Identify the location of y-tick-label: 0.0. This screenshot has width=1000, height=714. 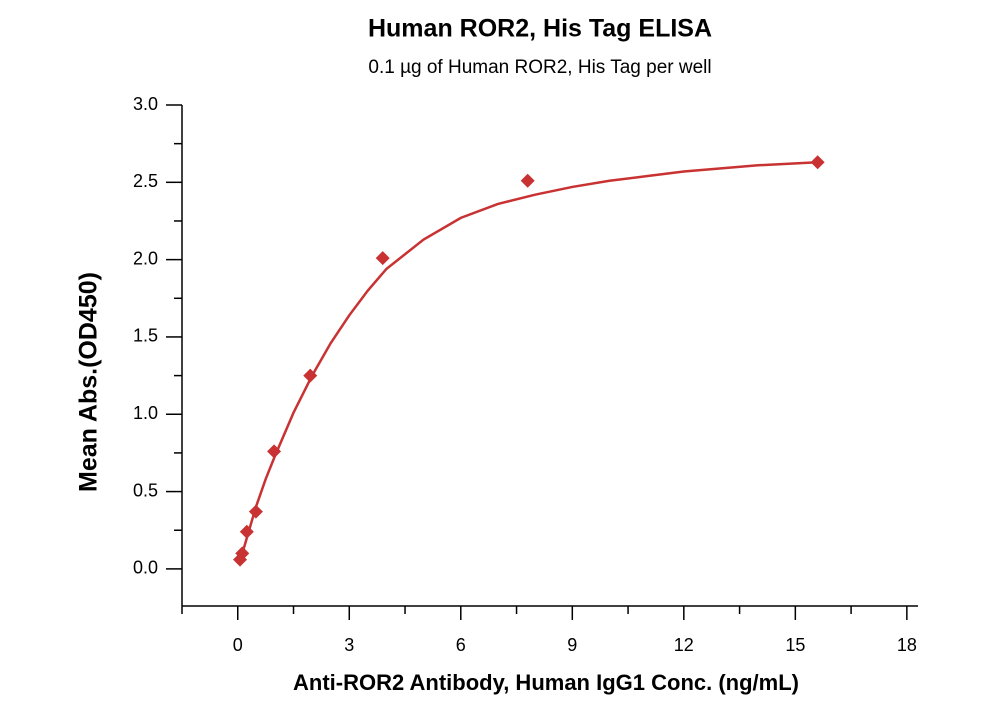
(145, 568).